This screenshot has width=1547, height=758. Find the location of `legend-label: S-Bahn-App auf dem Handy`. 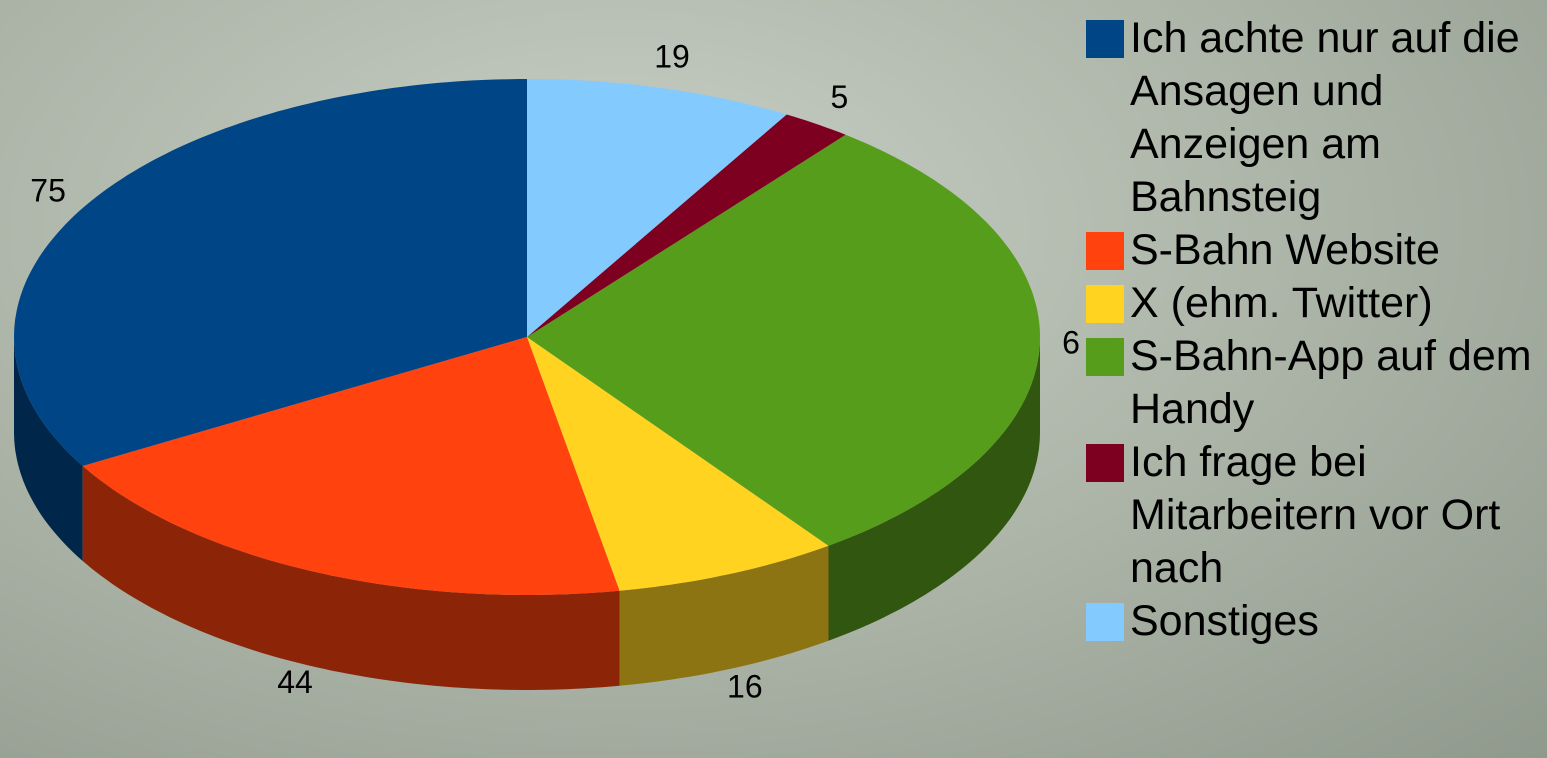

legend-label: S-Bahn-App auf dem Handy is located at coordinates (1331, 382).